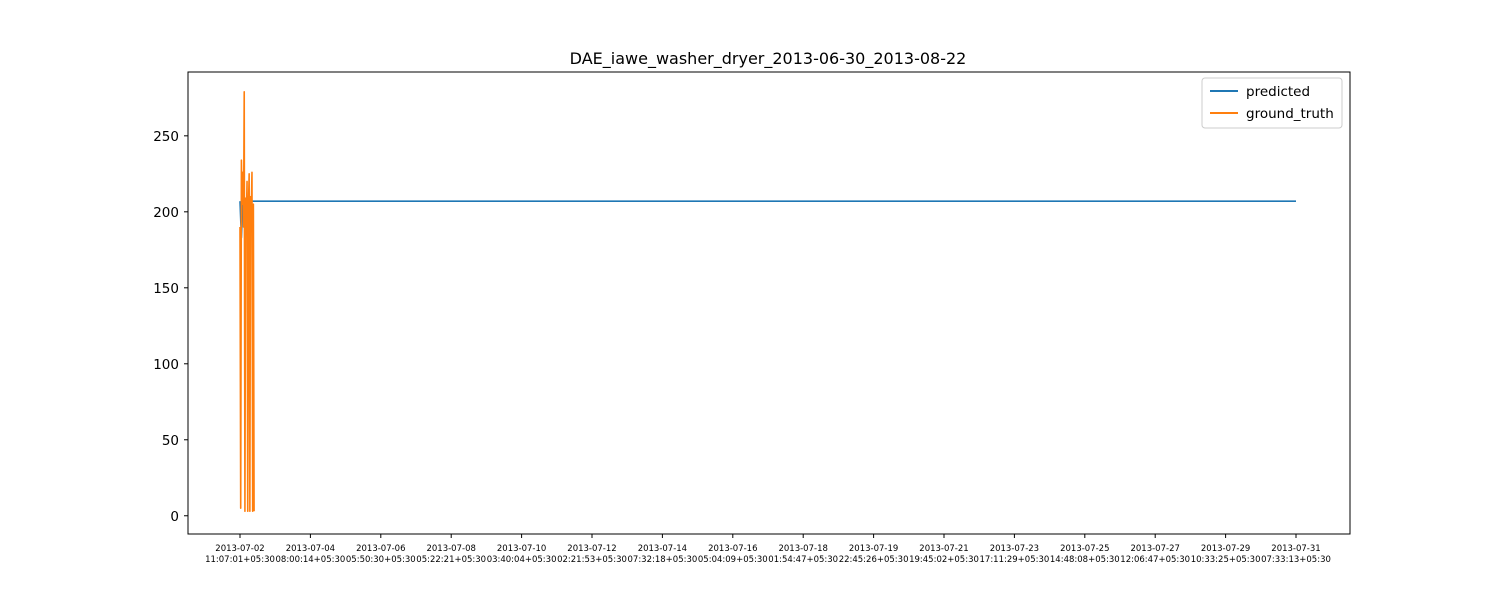 The image size is (1500, 600). What do you see at coordinates (239, 549) in the screenshot?
I see `x-tick-label: 2013-07-02` at bounding box center [239, 549].